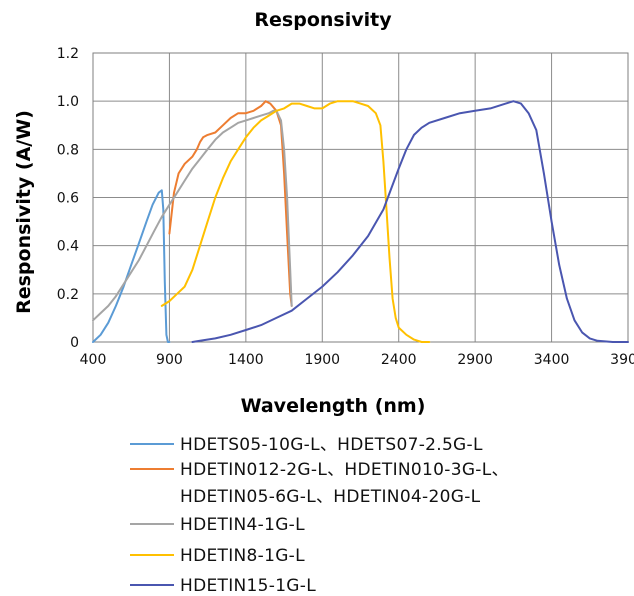 The width and height of the screenshot is (634, 596). I want to click on y-tick-label: 0, so click(74, 343).